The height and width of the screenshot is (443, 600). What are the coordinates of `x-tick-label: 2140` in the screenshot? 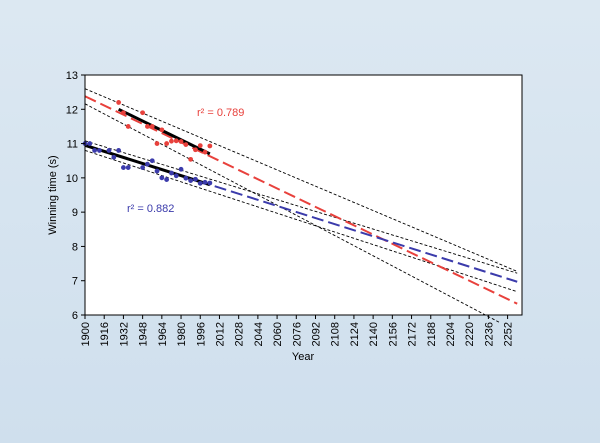 It's located at (374, 334).